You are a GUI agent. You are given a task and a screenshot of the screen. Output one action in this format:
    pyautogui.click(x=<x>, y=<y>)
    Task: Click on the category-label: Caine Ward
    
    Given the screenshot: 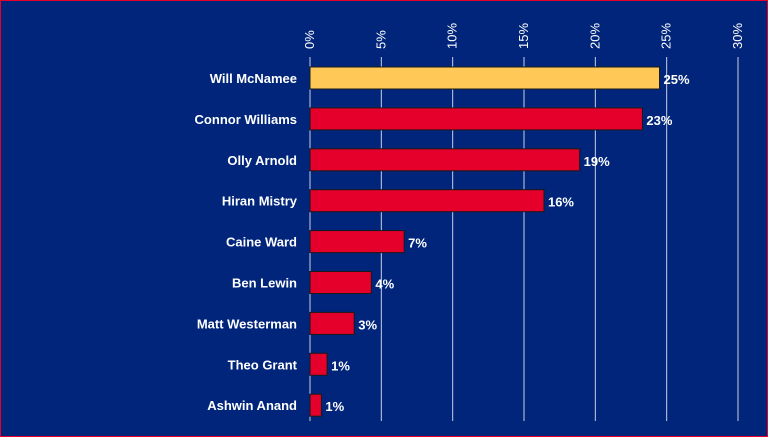 What is the action you would take?
    pyautogui.click(x=261, y=242)
    